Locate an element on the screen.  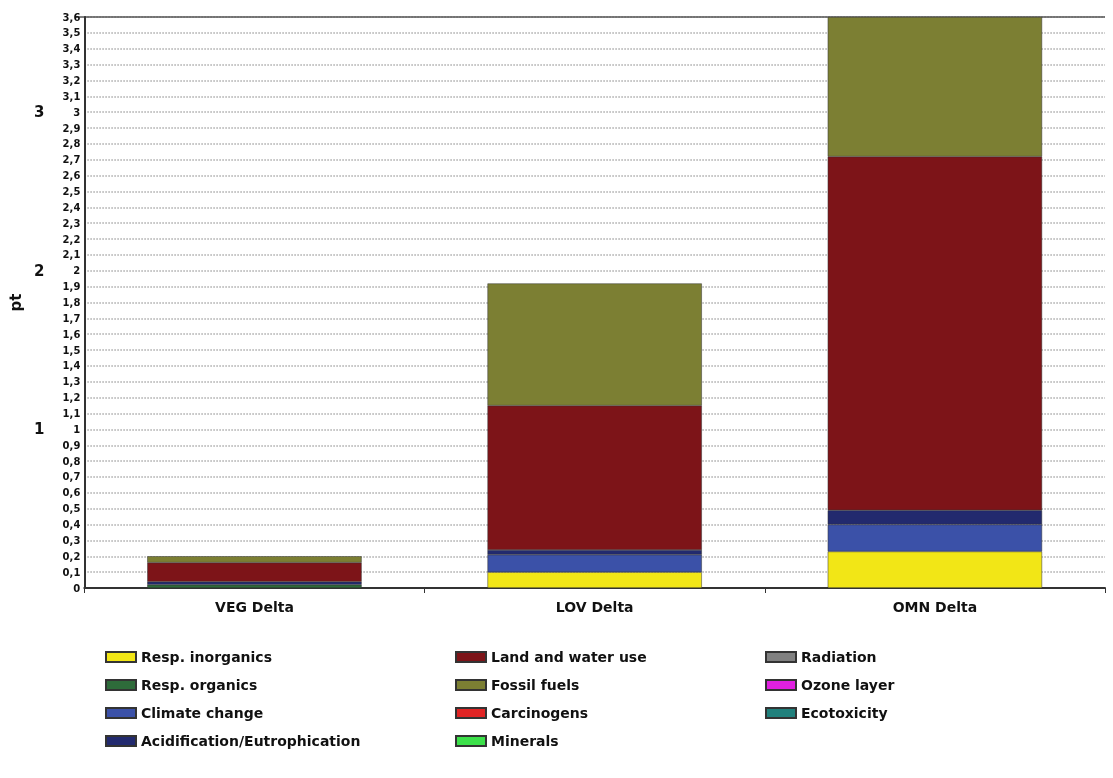
y-tick-label: 1 is located at coordinates (77, 429).